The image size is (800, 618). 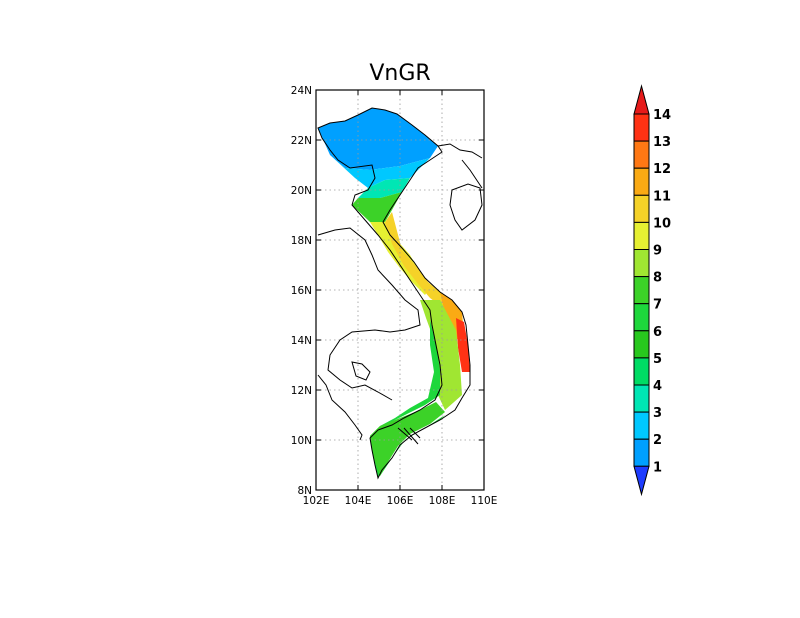 What do you see at coordinates (657, 440) in the screenshot?
I see `colorbar-label: 2` at bounding box center [657, 440].